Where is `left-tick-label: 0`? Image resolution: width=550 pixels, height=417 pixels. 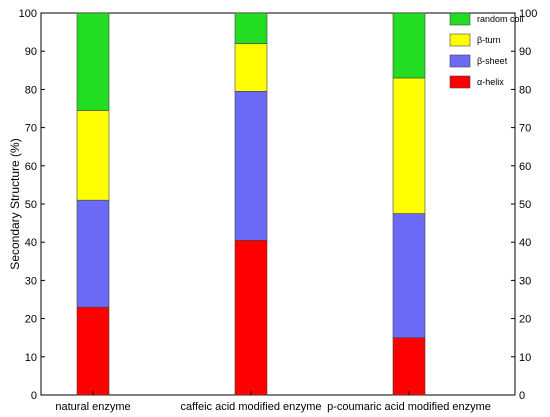
left-tick-label: 0 is located at coordinates (34, 396).